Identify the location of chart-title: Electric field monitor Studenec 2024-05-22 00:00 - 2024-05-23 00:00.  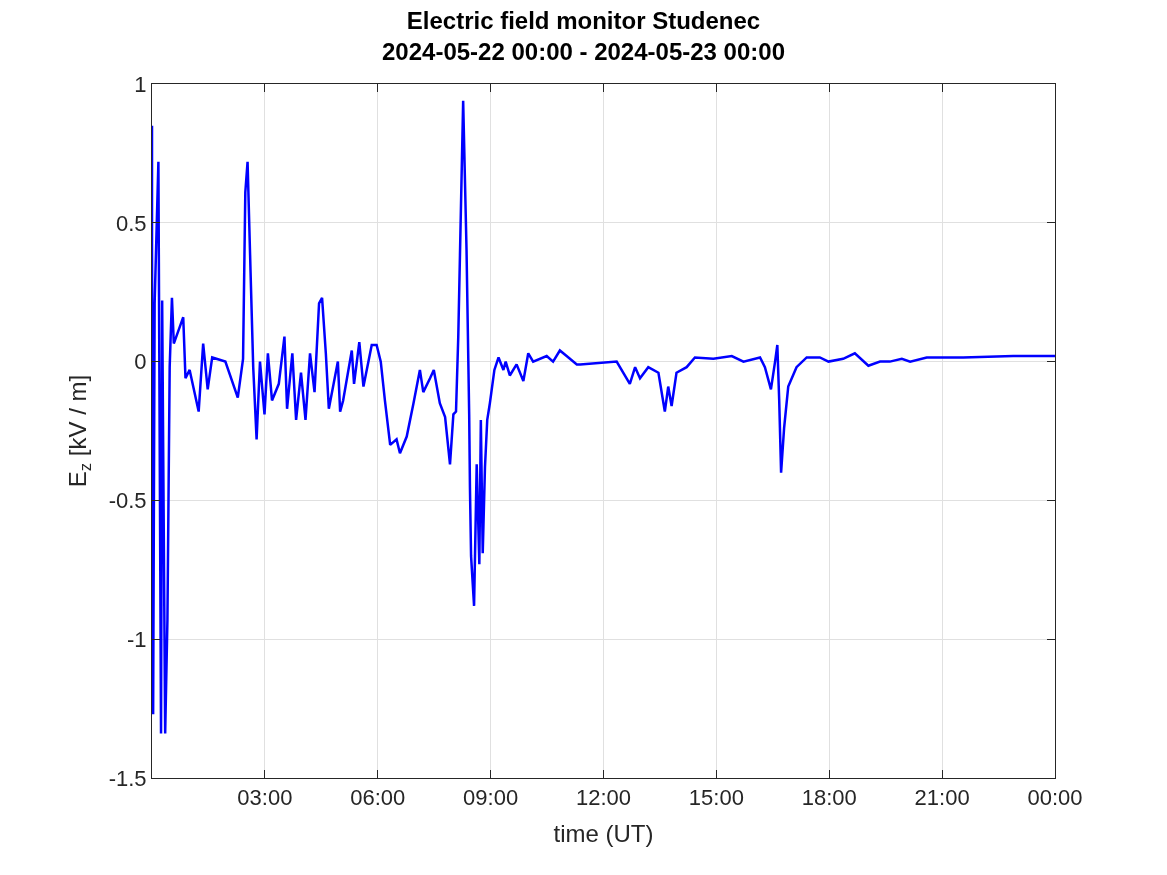
(583, 35).